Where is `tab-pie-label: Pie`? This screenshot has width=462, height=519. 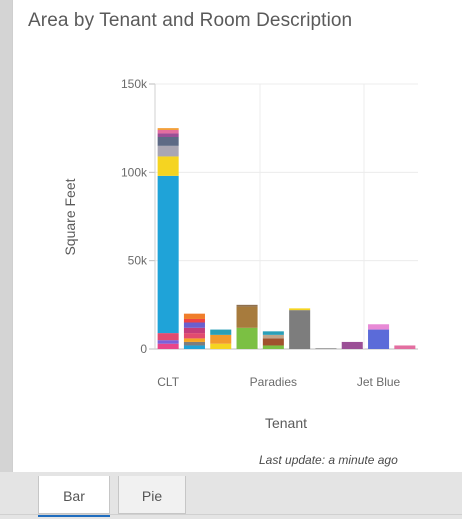 tab-pie-label: Pie is located at coordinates (152, 496).